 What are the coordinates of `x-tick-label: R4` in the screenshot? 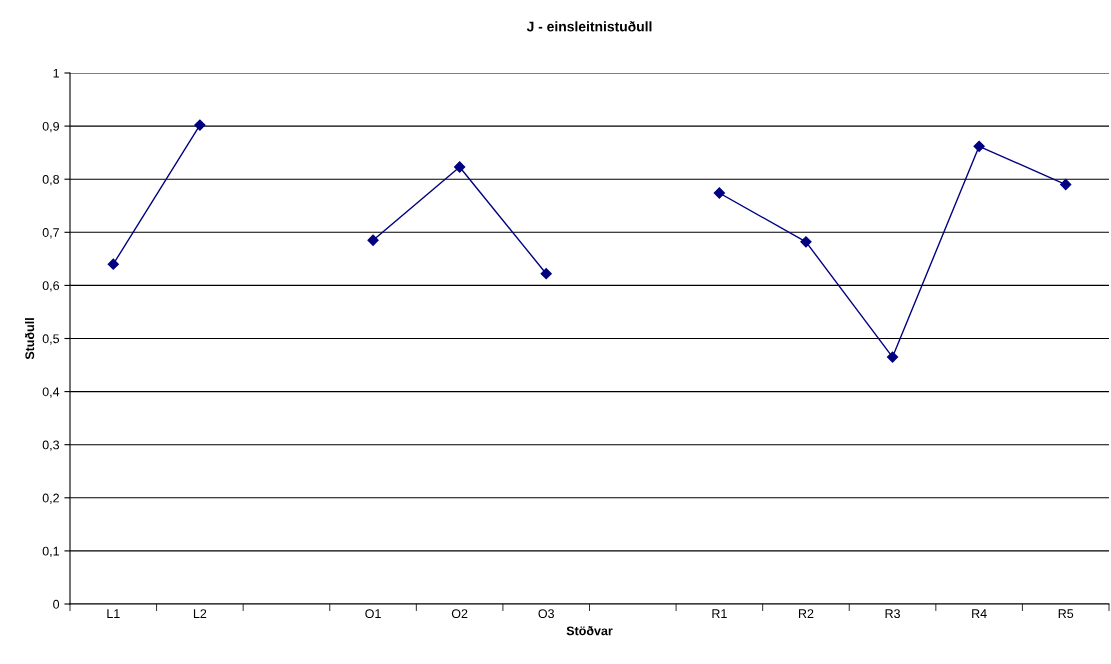 It's located at (979, 613).